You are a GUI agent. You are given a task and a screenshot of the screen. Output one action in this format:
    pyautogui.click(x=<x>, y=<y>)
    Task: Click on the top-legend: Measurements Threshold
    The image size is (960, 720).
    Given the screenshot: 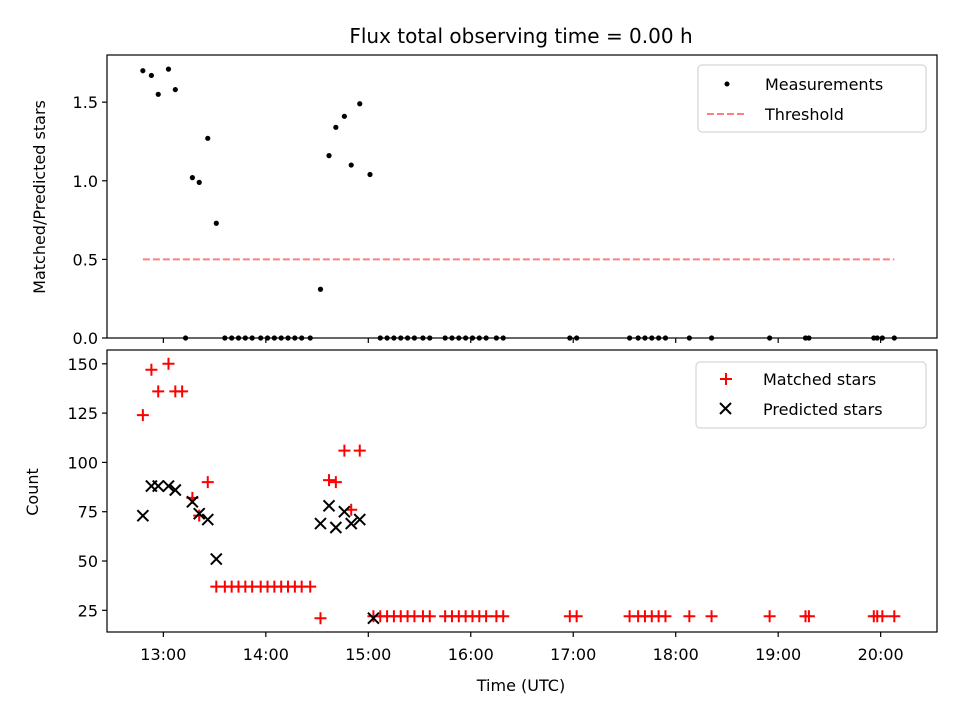 What is the action you would take?
    pyautogui.click(x=812, y=98)
    